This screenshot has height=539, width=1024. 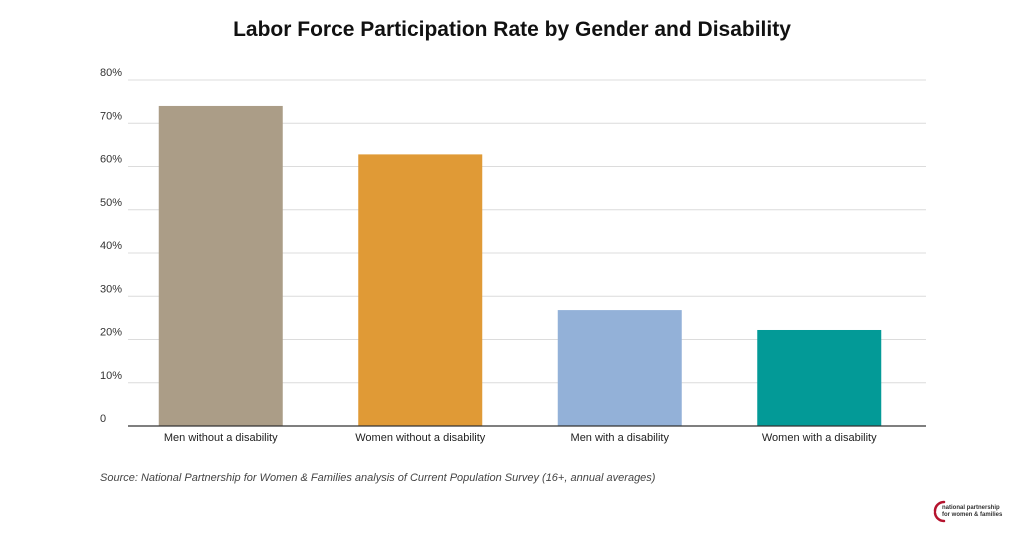 I want to click on logo-line-1: national partnership, so click(x=971, y=508).